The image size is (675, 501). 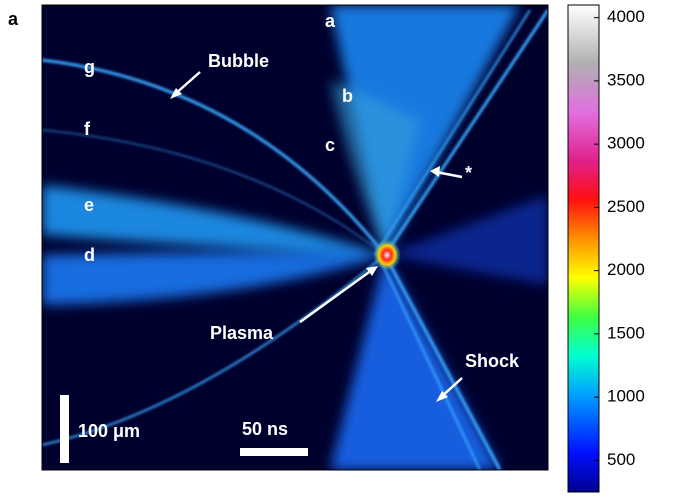 I want to click on colorbar-tick-label: 4000, so click(x=626, y=16).